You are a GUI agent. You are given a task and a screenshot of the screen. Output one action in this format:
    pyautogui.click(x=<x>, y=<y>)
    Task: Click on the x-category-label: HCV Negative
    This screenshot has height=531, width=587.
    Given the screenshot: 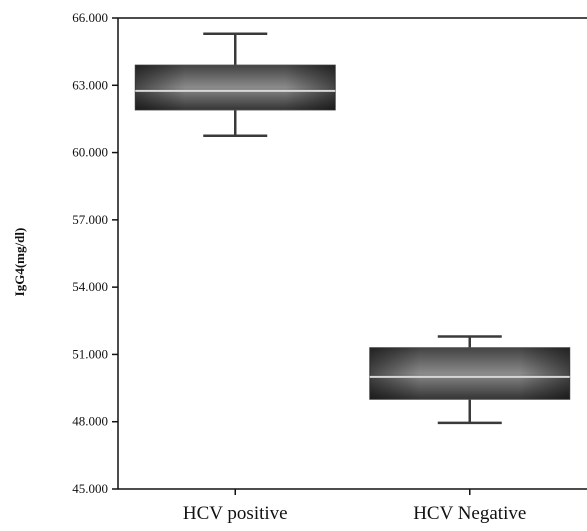 What is the action you would take?
    pyautogui.click(x=469, y=513)
    